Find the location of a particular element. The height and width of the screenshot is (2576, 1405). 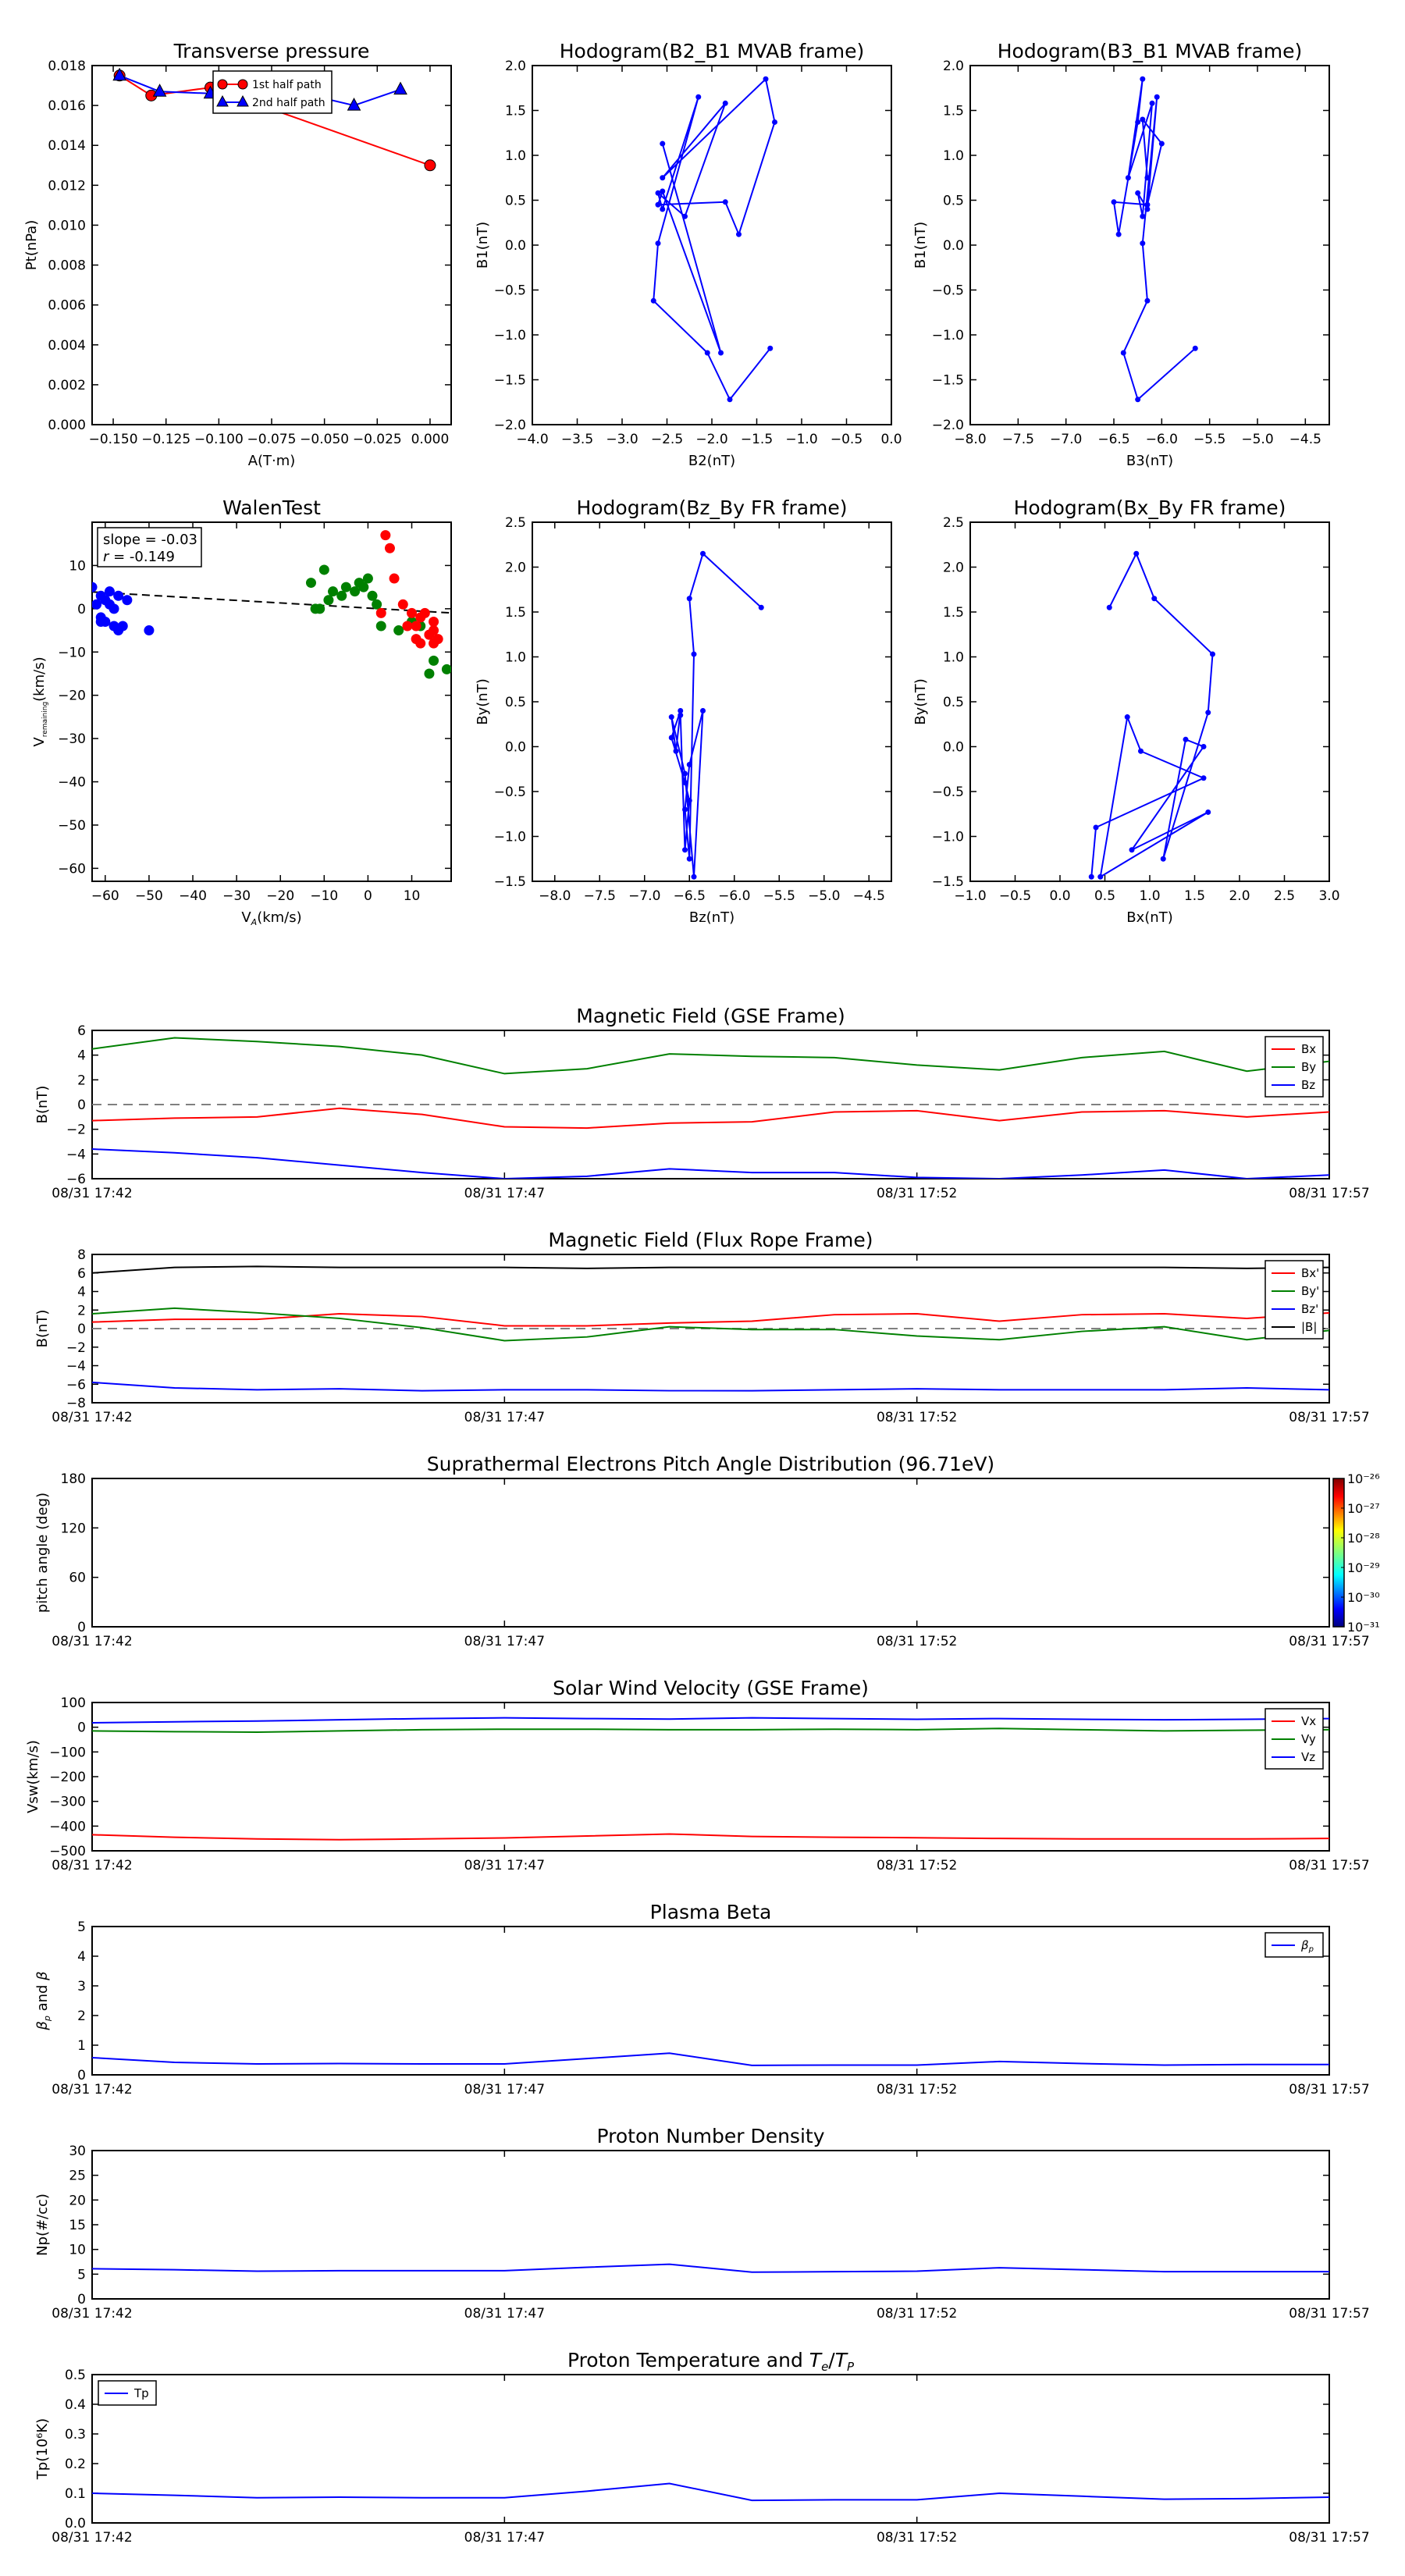

x-tick-label: −2.5 is located at coordinates (667, 439).